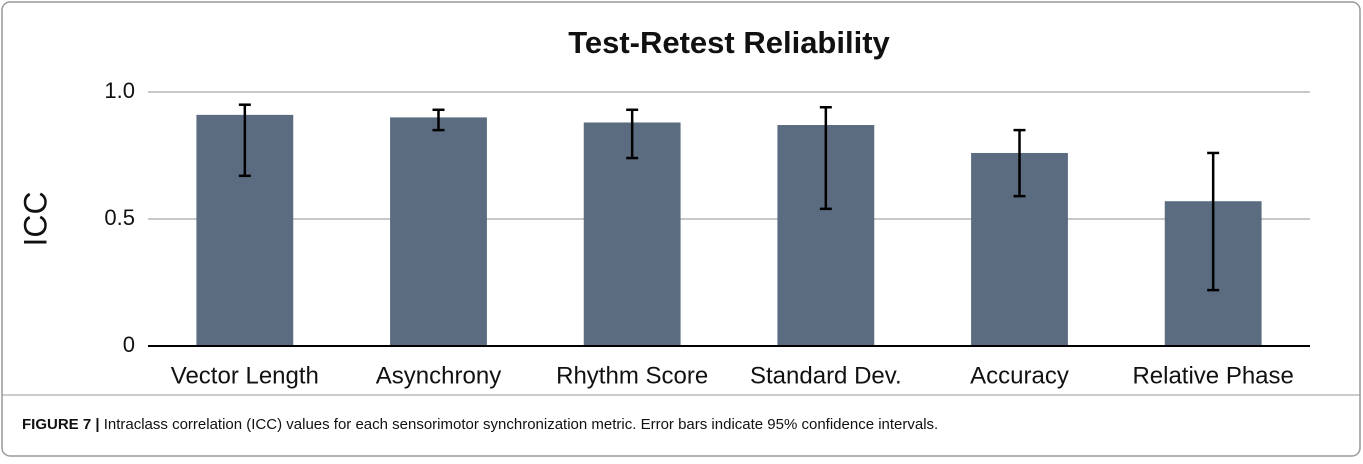 The width and height of the screenshot is (1363, 464). What do you see at coordinates (129, 344) in the screenshot?
I see `y-tick-label: 0` at bounding box center [129, 344].